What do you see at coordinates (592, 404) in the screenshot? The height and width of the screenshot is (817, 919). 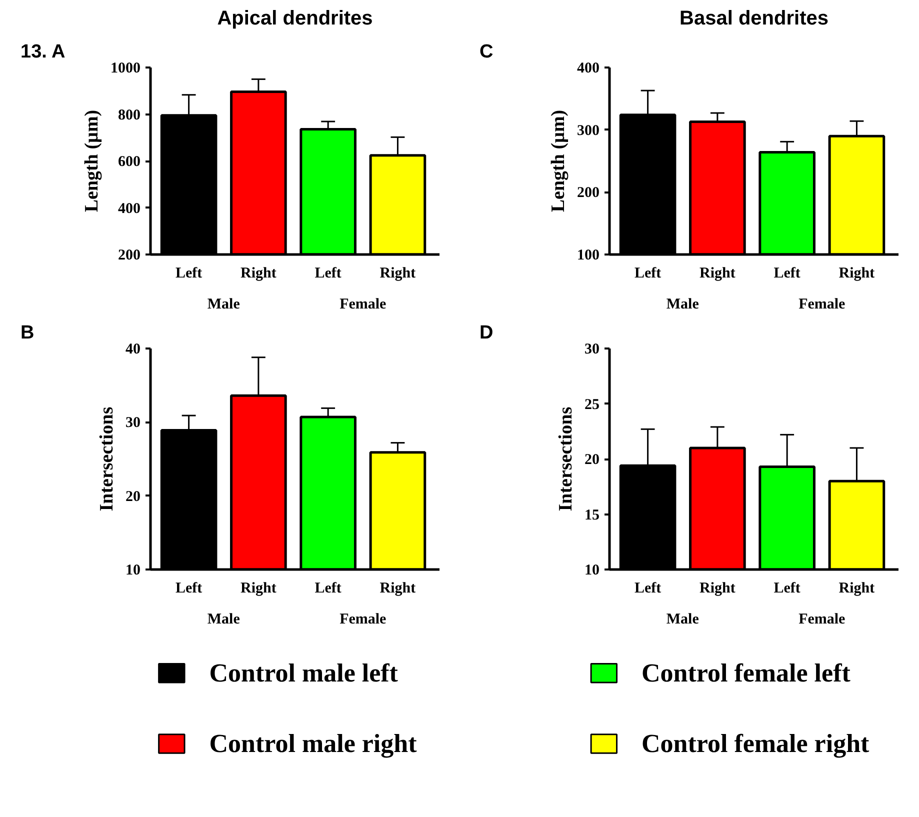 I see `y-tick-label: 25` at bounding box center [592, 404].